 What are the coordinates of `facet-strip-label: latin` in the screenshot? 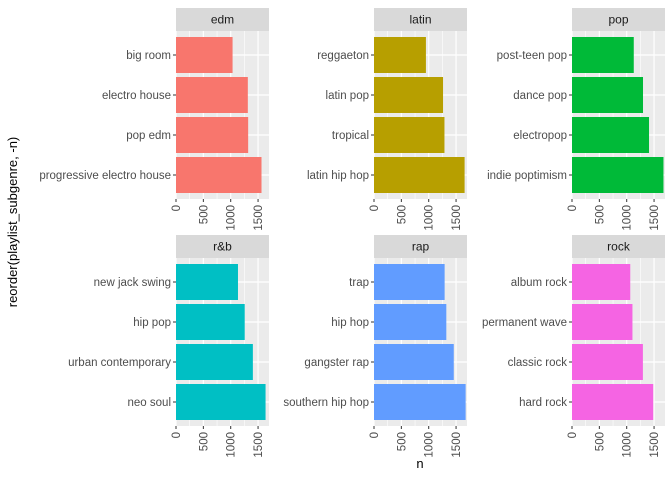 It's located at (420, 20).